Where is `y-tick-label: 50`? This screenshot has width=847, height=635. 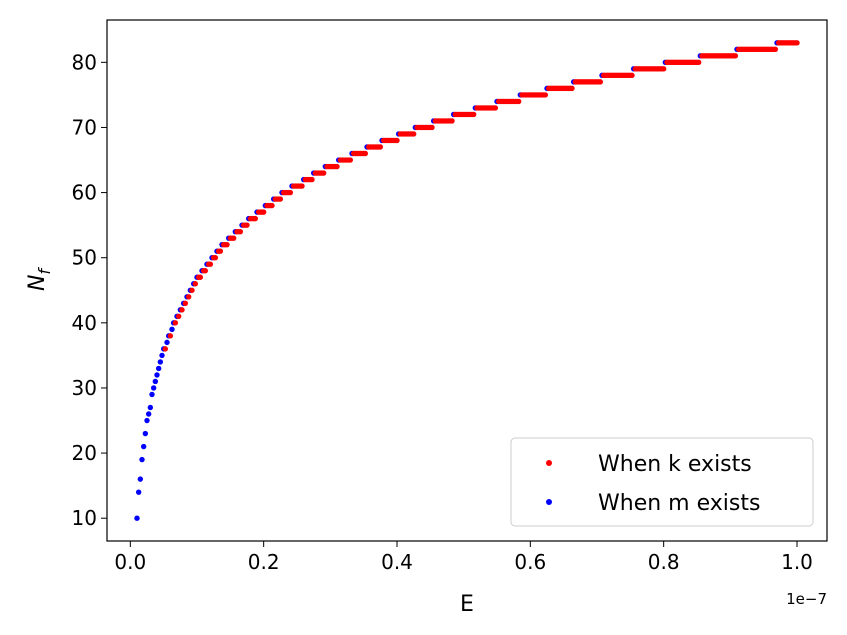 y-tick-label: 50 is located at coordinates (84, 258).